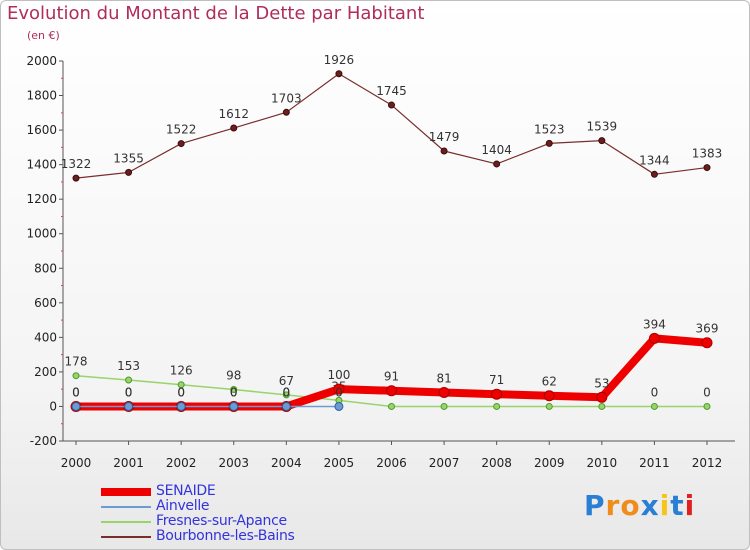 This screenshot has width=750, height=550. What do you see at coordinates (53, 406) in the screenshot?
I see `y-tick-label: 0` at bounding box center [53, 406].